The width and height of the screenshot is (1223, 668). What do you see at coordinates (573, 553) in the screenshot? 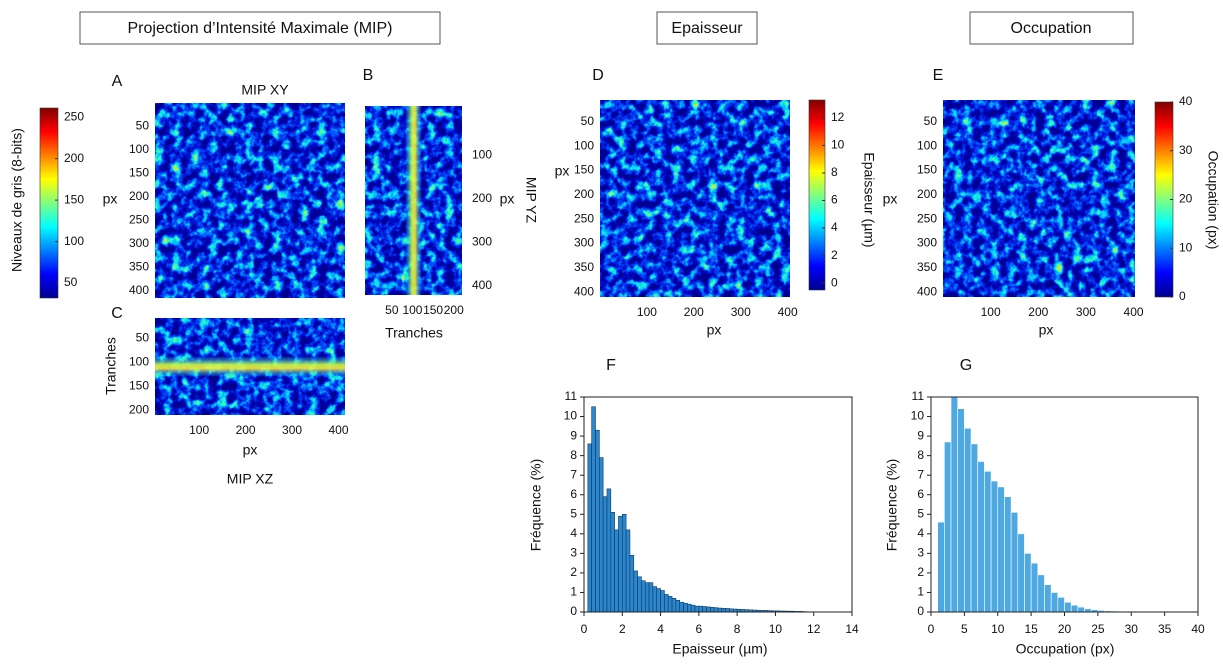
I see `y-tick-label: 3` at bounding box center [573, 553].